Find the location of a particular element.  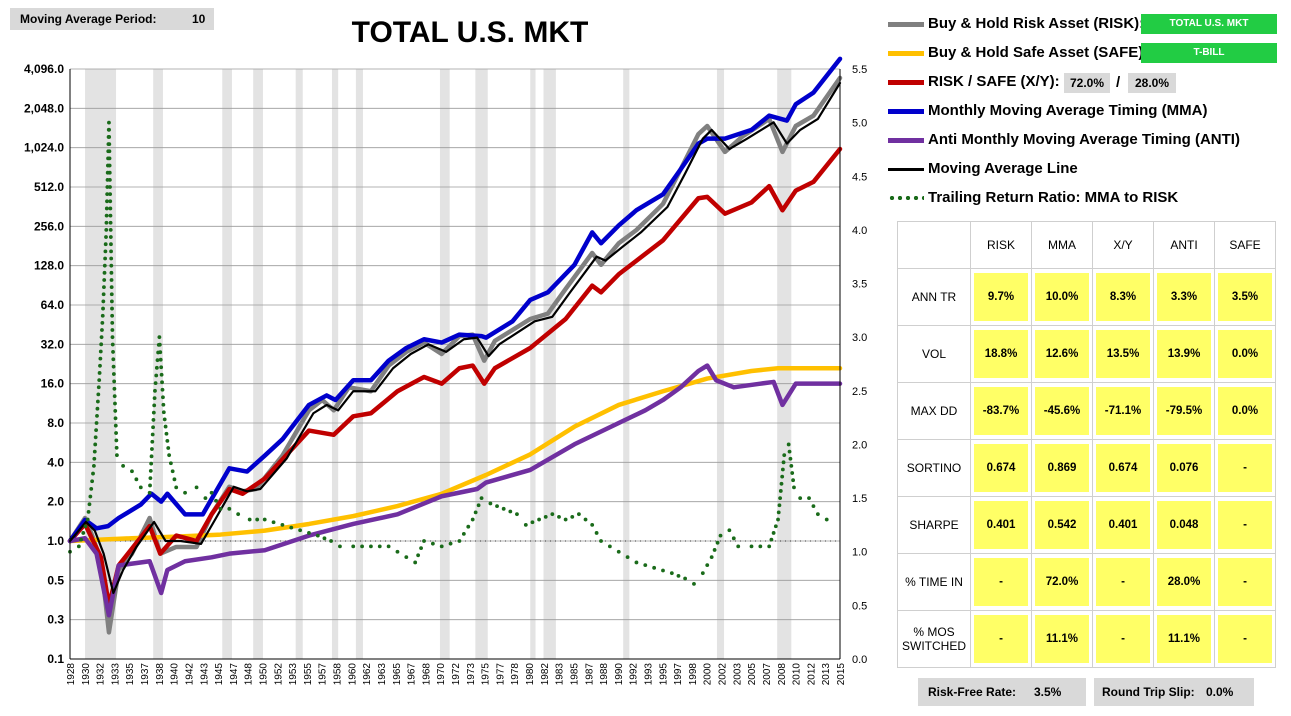

x-tick-label: 1943 is located at coordinates (204, 674).